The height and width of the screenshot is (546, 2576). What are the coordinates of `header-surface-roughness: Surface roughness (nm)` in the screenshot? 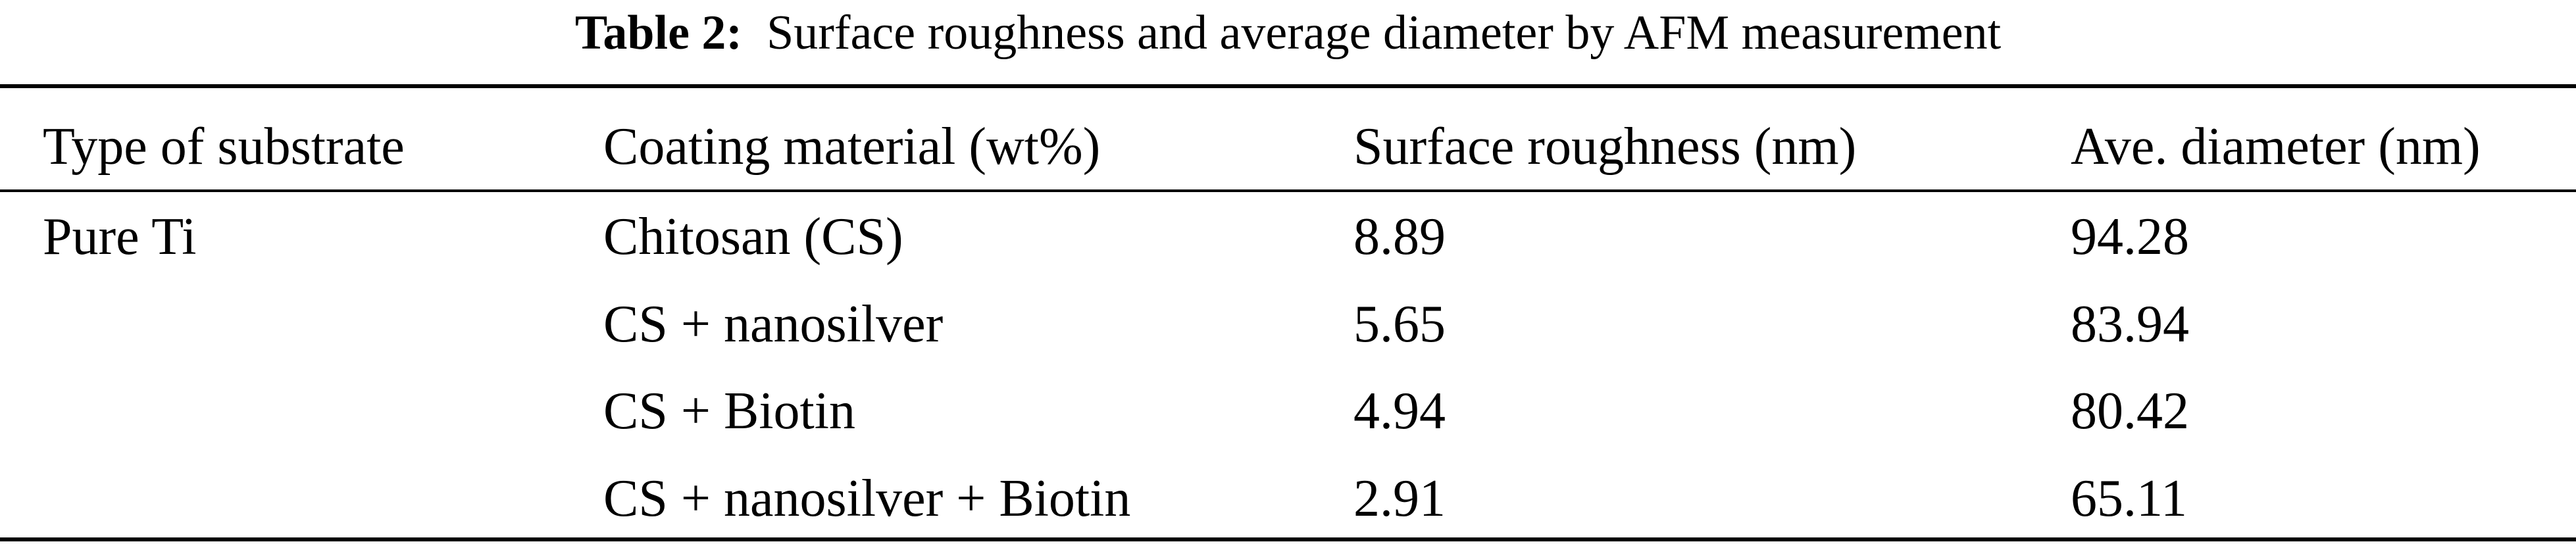 It's located at (1605, 147).